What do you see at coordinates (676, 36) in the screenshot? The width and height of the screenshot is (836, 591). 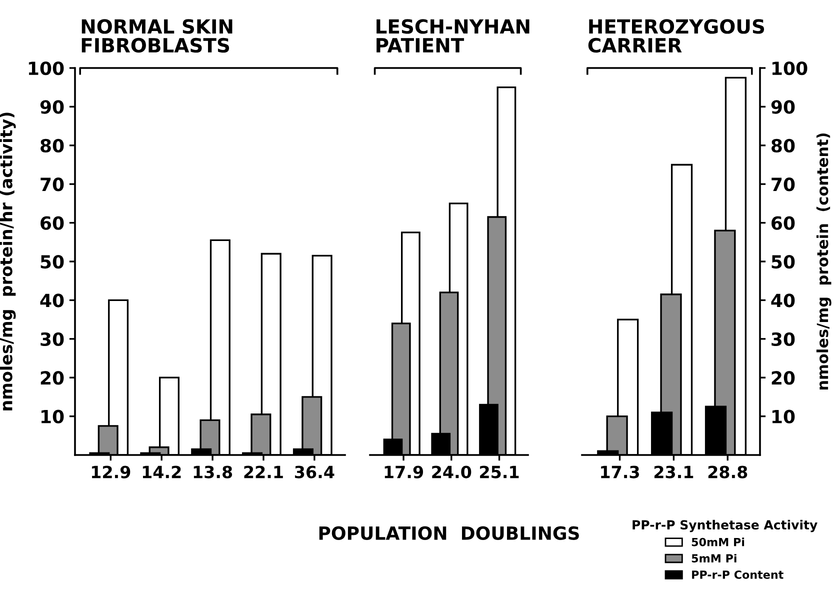 I see `chart-title: HETEROZYGOUS CARRIER` at bounding box center [676, 36].